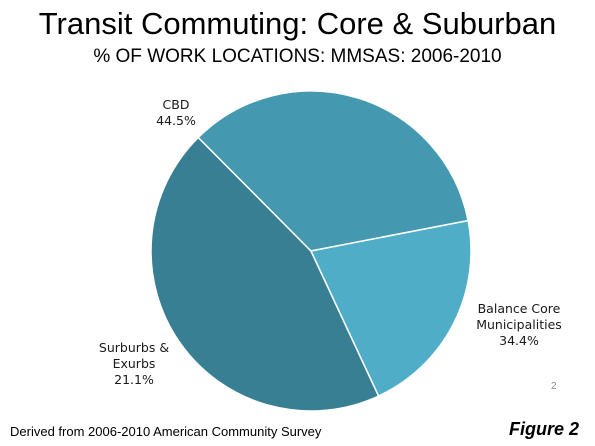  I want to click on slice-label: CBD 44.5%, so click(176, 112).